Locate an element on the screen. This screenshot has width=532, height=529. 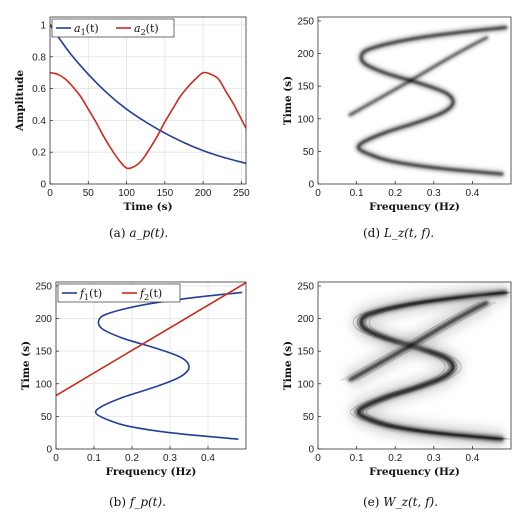
caption-b-label: (b) is located at coordinates (118, 502).